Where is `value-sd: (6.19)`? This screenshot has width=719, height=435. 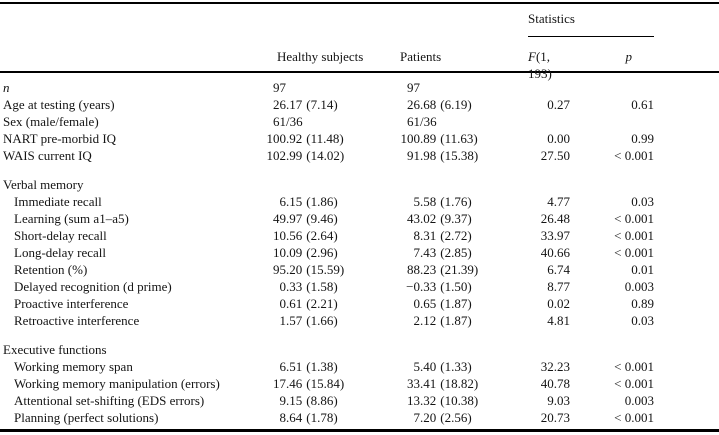
value-sd: (6.19) is located at coordinates (456, 104).